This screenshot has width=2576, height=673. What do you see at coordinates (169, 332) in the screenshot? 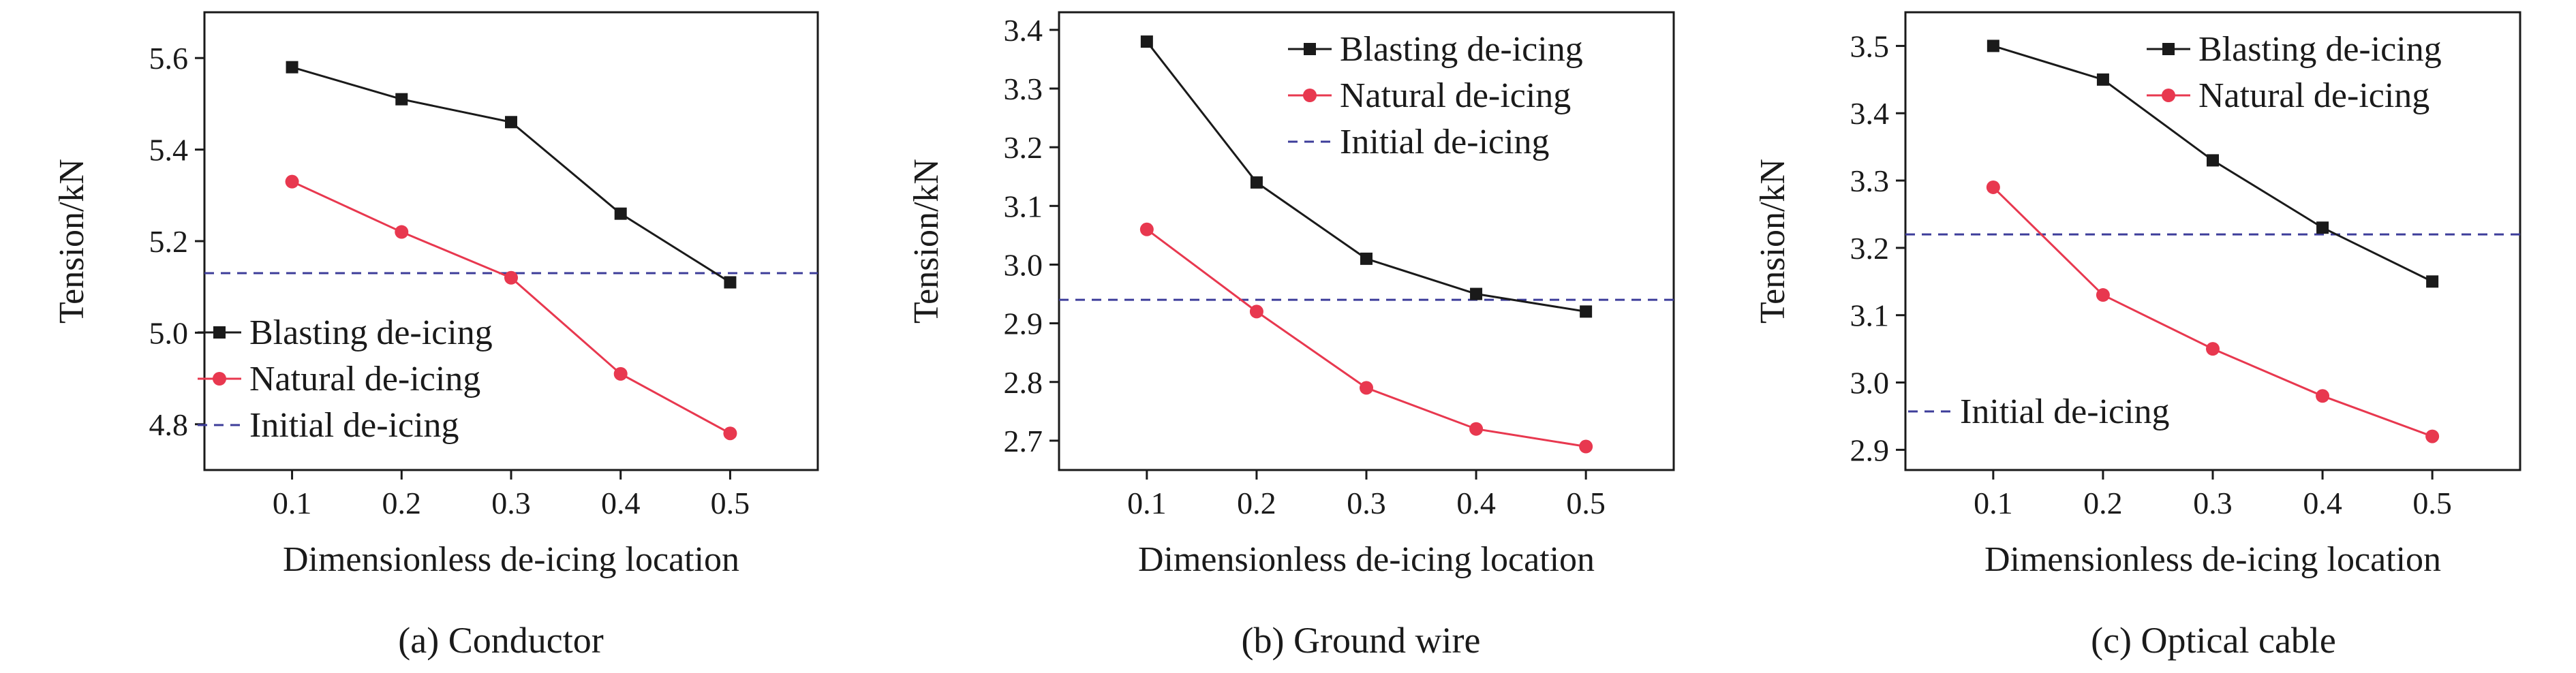
I see `y-tick-label: 5.0` at bounding box center [169, 332].